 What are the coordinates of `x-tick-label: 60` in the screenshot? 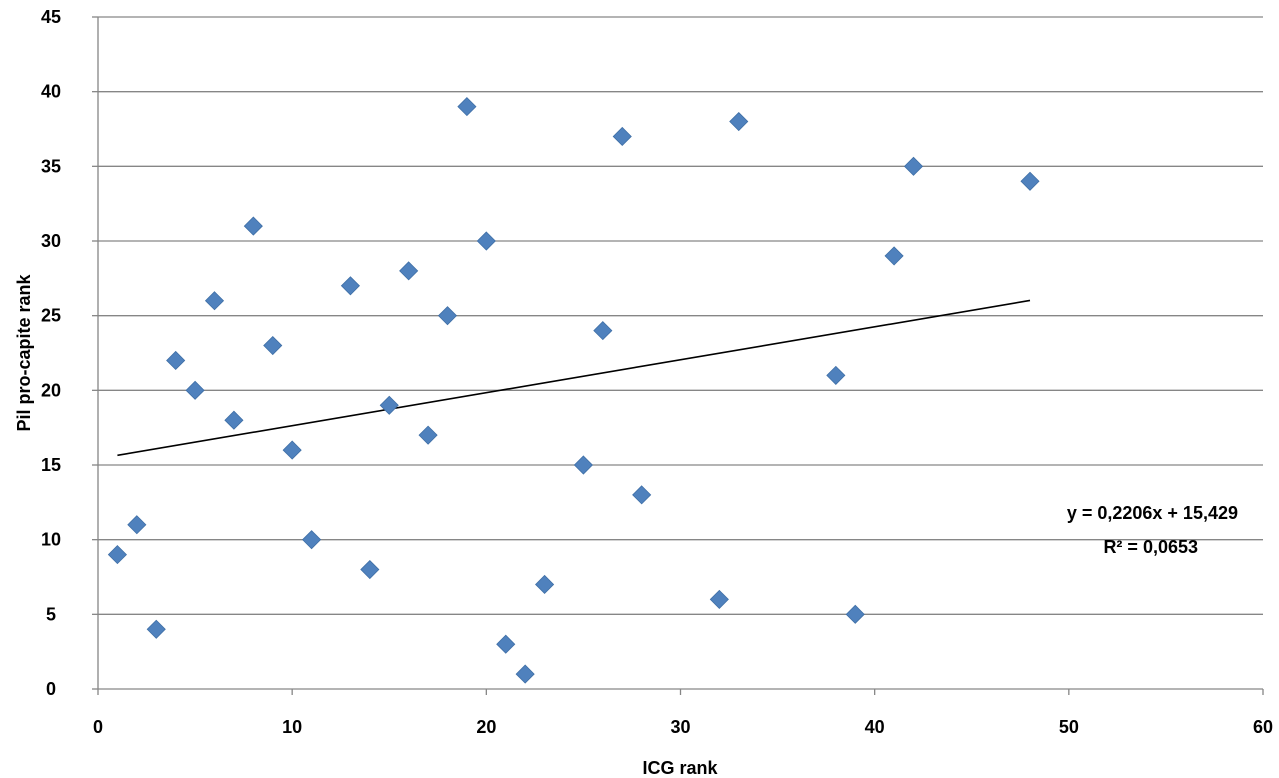 It's located at (1263, 727).